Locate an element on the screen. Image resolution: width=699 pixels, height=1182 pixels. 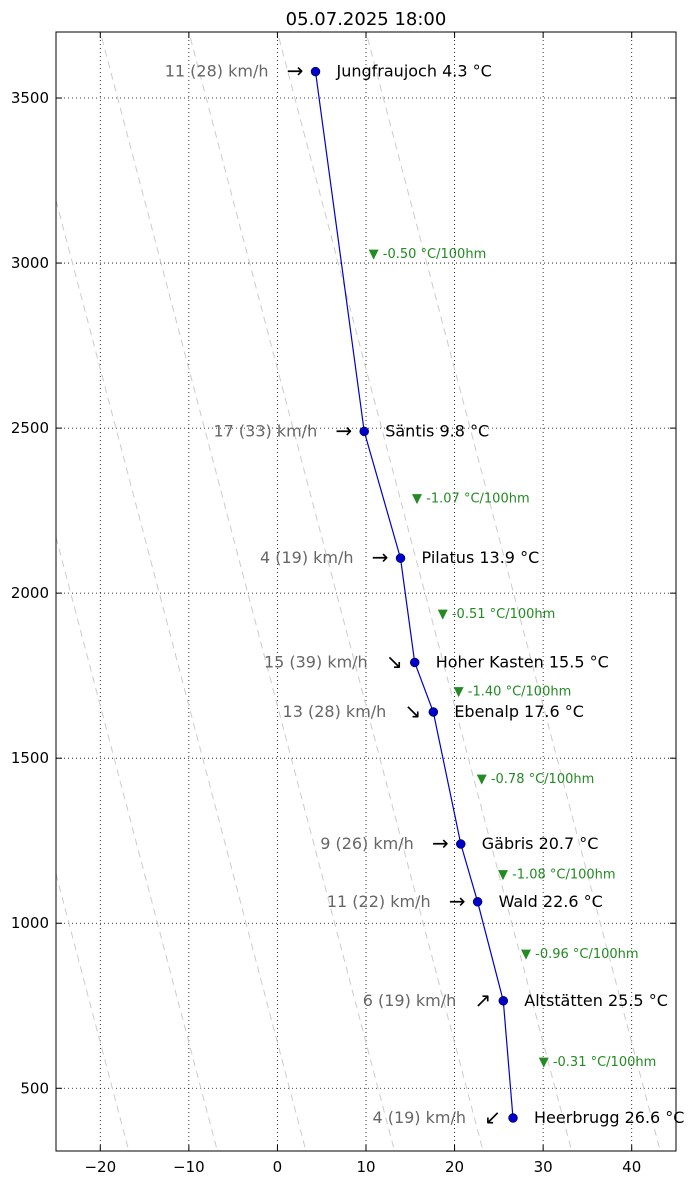
station-label: Wald 22.6 °C is located at coordinates (551, 901).